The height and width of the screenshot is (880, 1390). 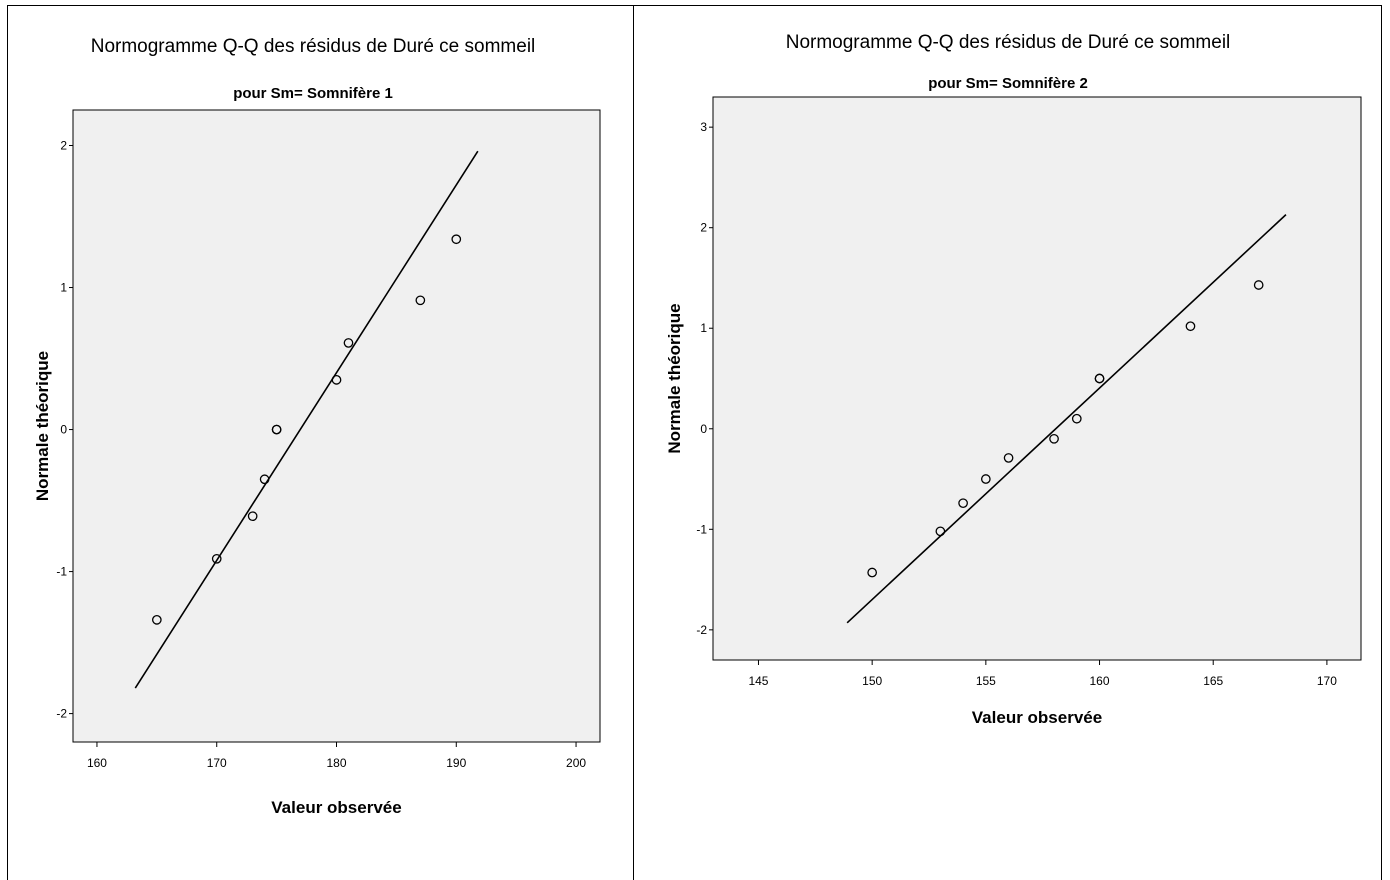 What do you see at coordinates (576, 763) in the screenshot?
I see `x-tick-label: 200` at bounding box center [576, 763].